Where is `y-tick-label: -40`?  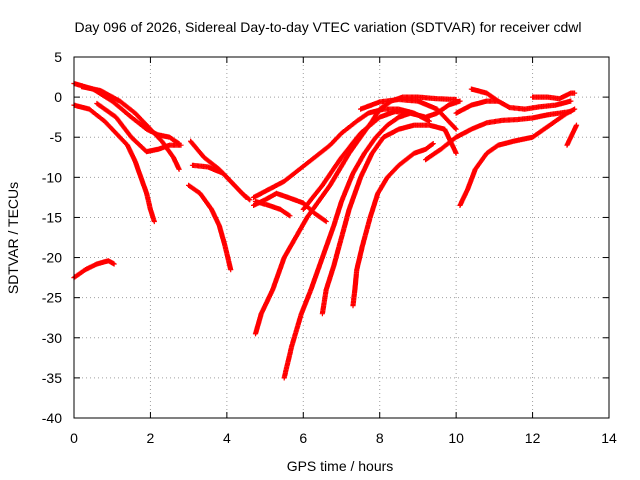 y-tick-label: -40 is located at coordinates (52, 418).